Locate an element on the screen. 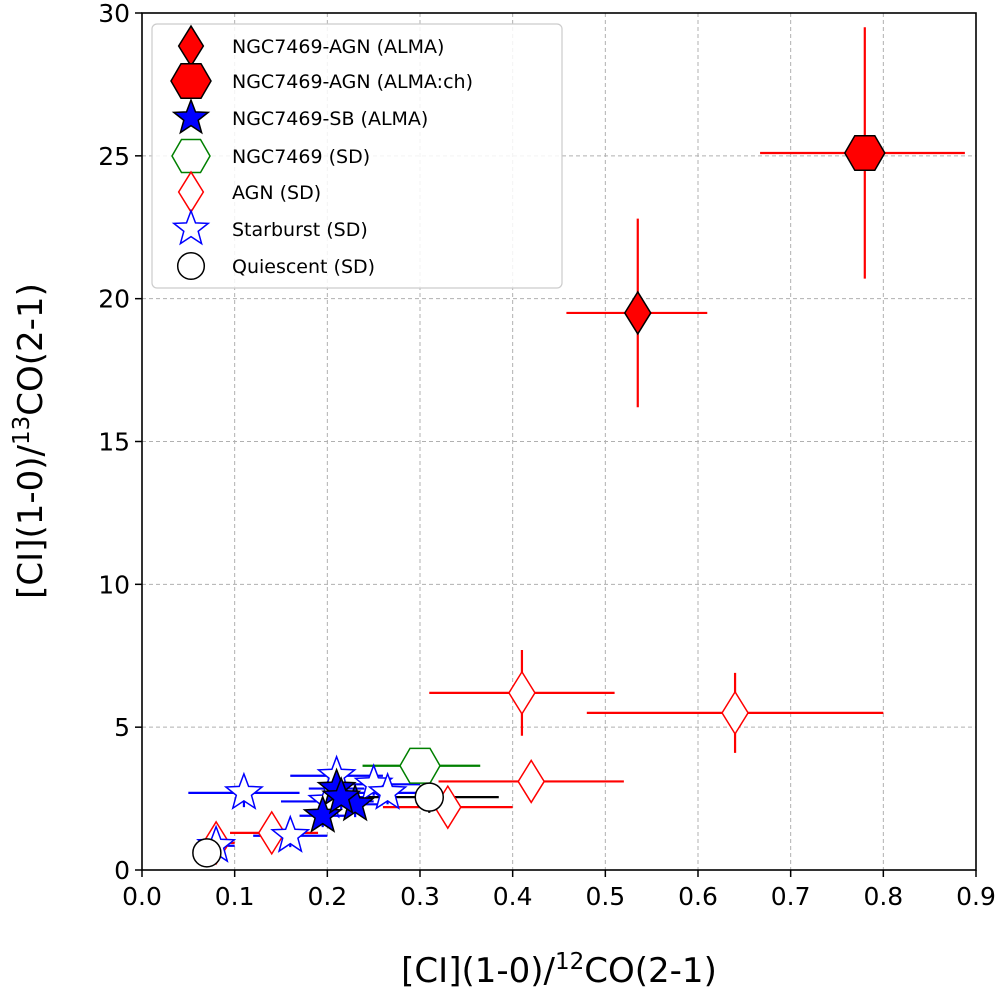 The image size is (1000, 993). legend-label-ngc7469-agn-alma-ch: NGC7469-AGN (ALMA:ch) is located at coordinates (352, 82).